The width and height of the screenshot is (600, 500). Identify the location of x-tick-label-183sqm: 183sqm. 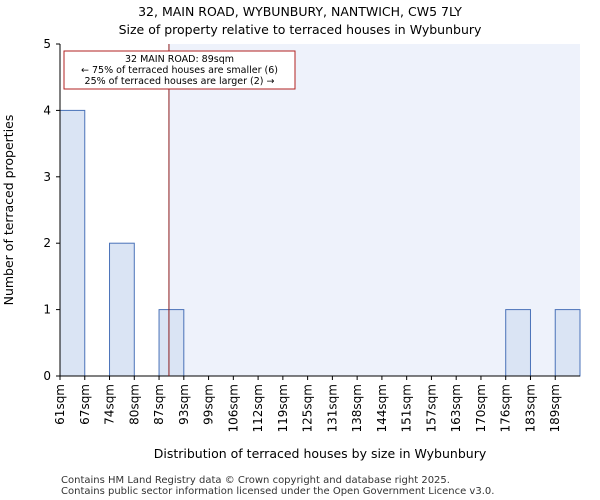
(530, 408).